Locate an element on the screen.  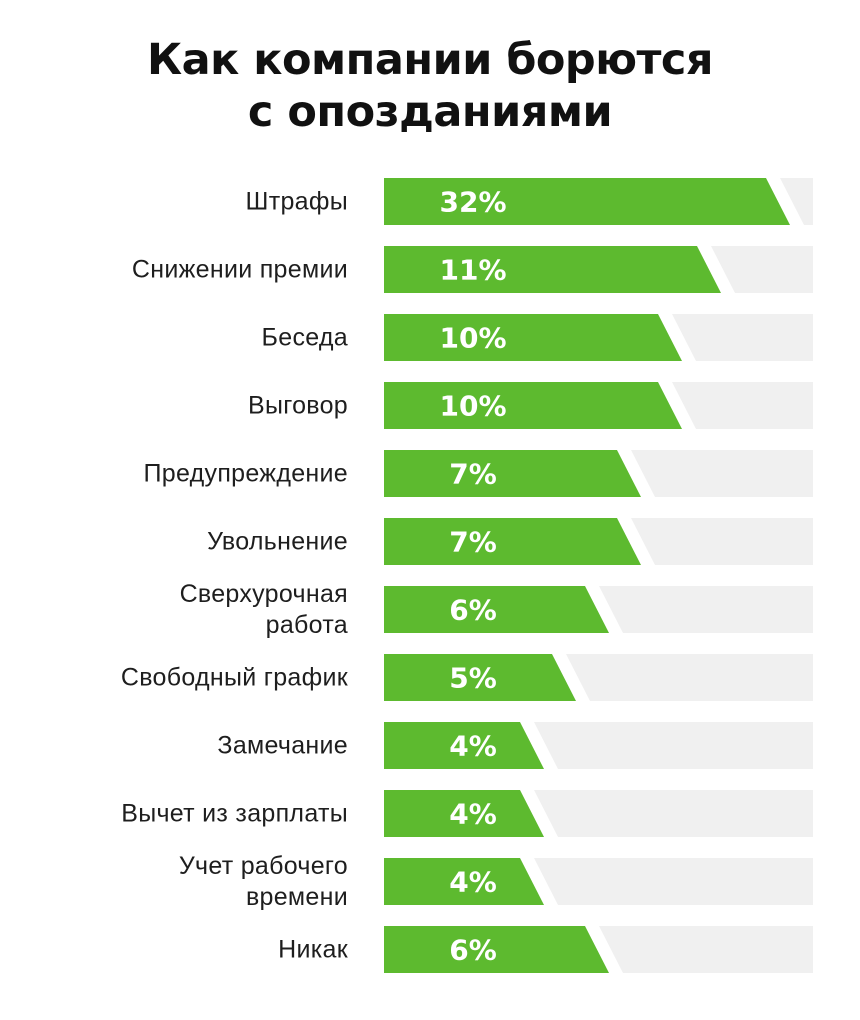
category-label: Никак is located at coordinates (313, 950).